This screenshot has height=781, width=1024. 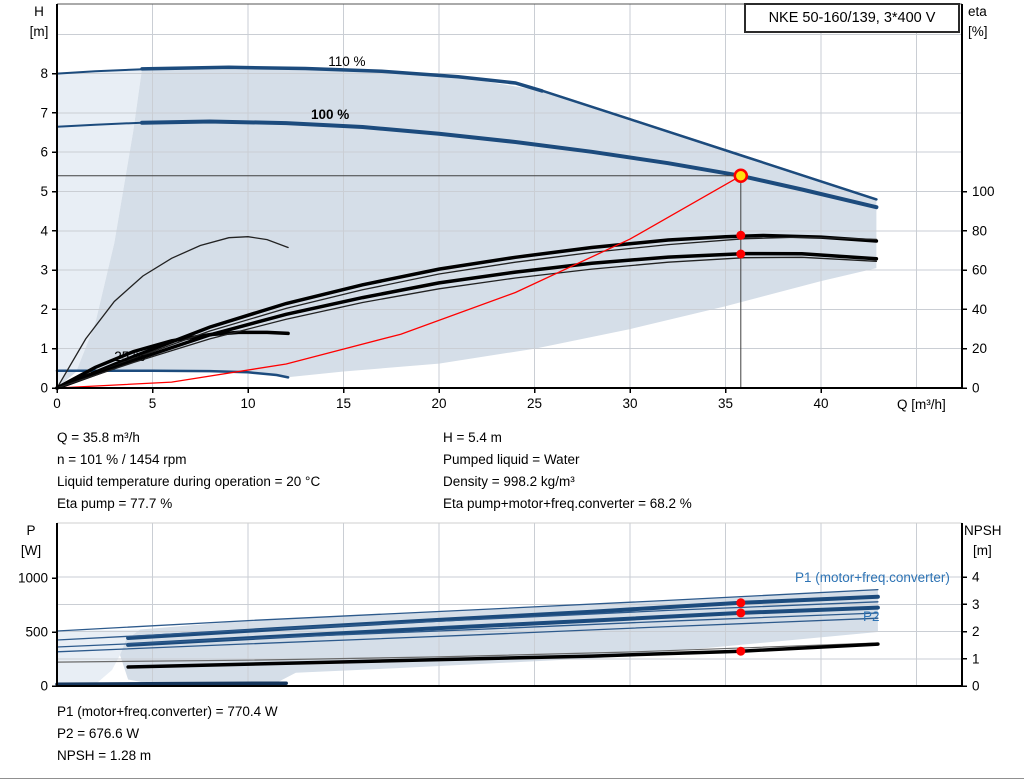 I want to click on h-axis-label: H [m], so click(x=39, y=21).